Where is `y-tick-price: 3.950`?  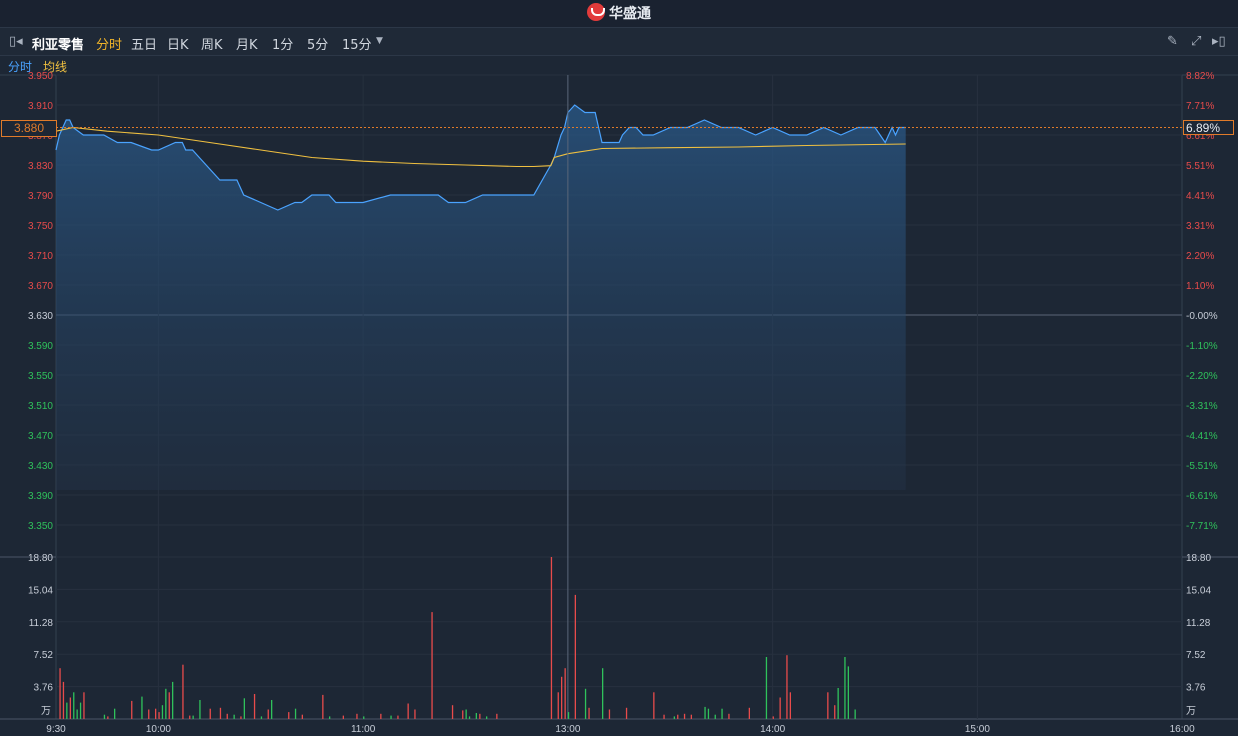 y-tick-price: 3.950 is located at coordinates (40, 76).